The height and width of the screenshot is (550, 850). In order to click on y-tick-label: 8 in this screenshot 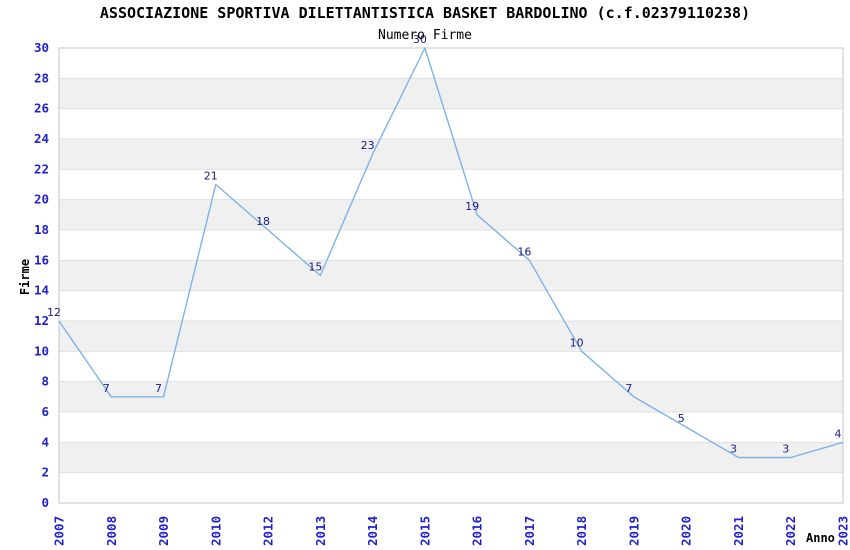, I will do `click(45, 381)`.